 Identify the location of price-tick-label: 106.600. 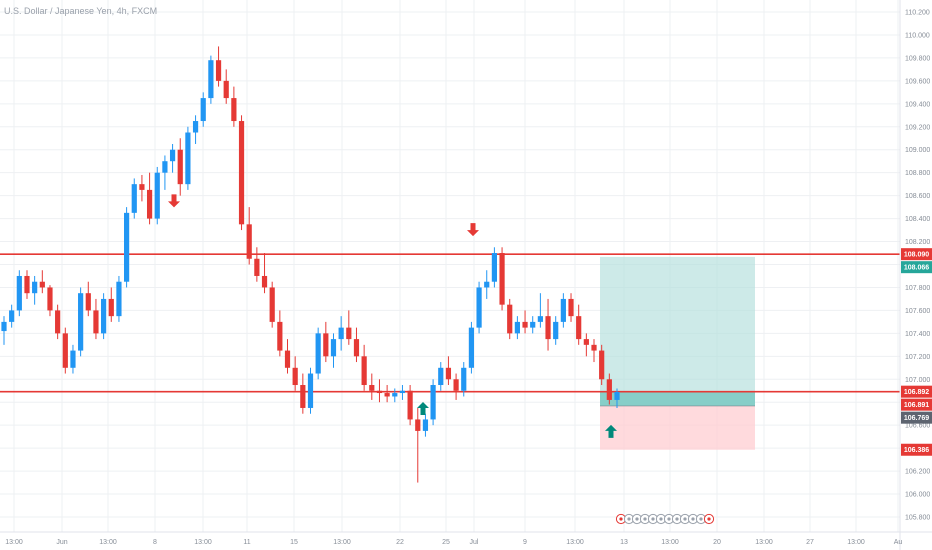
(917, 426).